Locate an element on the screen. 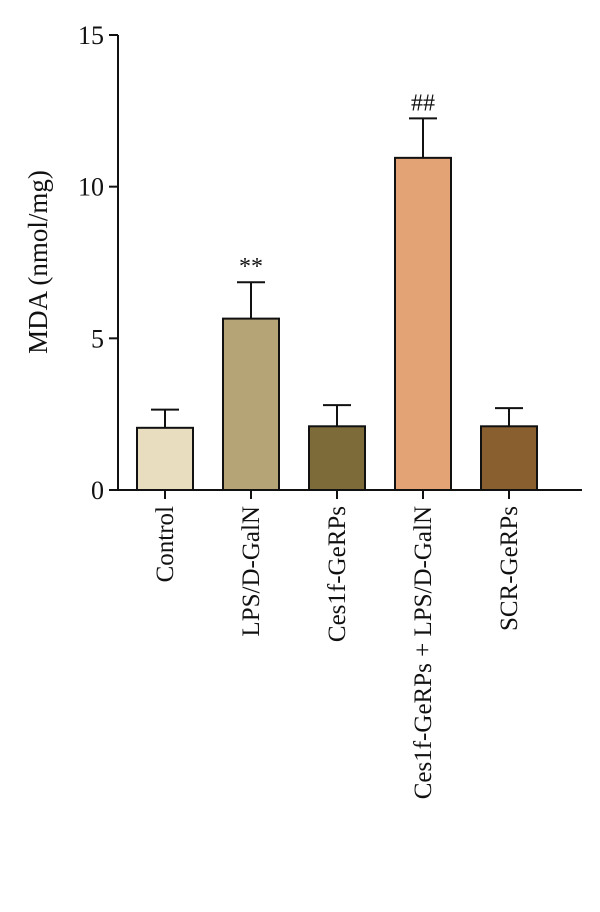 Image resolution: width=600 pixels, height=912 pixels. significance-marker: ** is located at coordinates (251, 267).